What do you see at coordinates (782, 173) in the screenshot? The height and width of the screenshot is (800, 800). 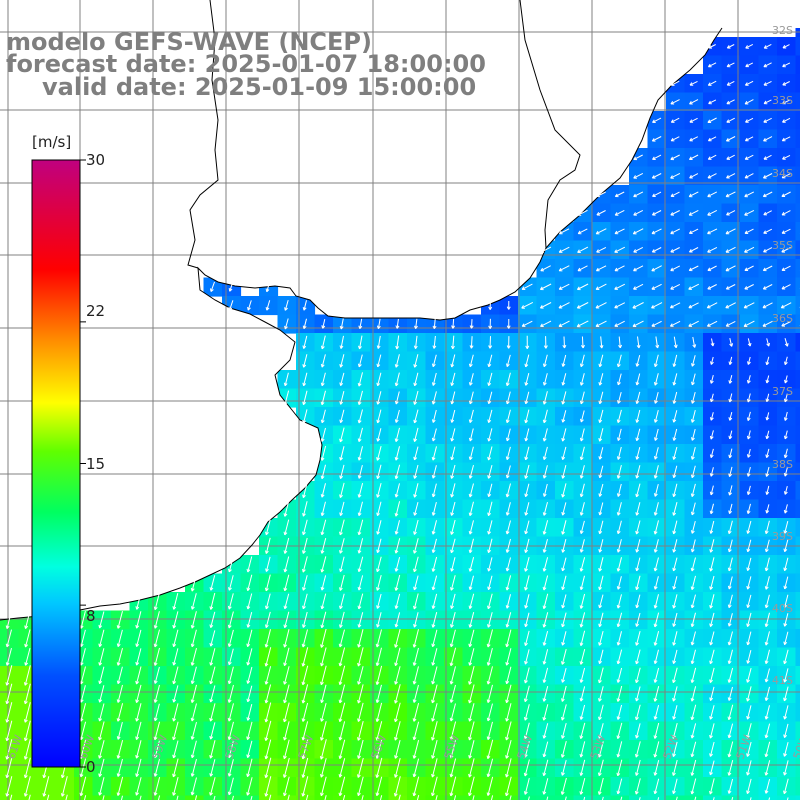 I see `lat-label: 34S` at bounding box center [782, 173].